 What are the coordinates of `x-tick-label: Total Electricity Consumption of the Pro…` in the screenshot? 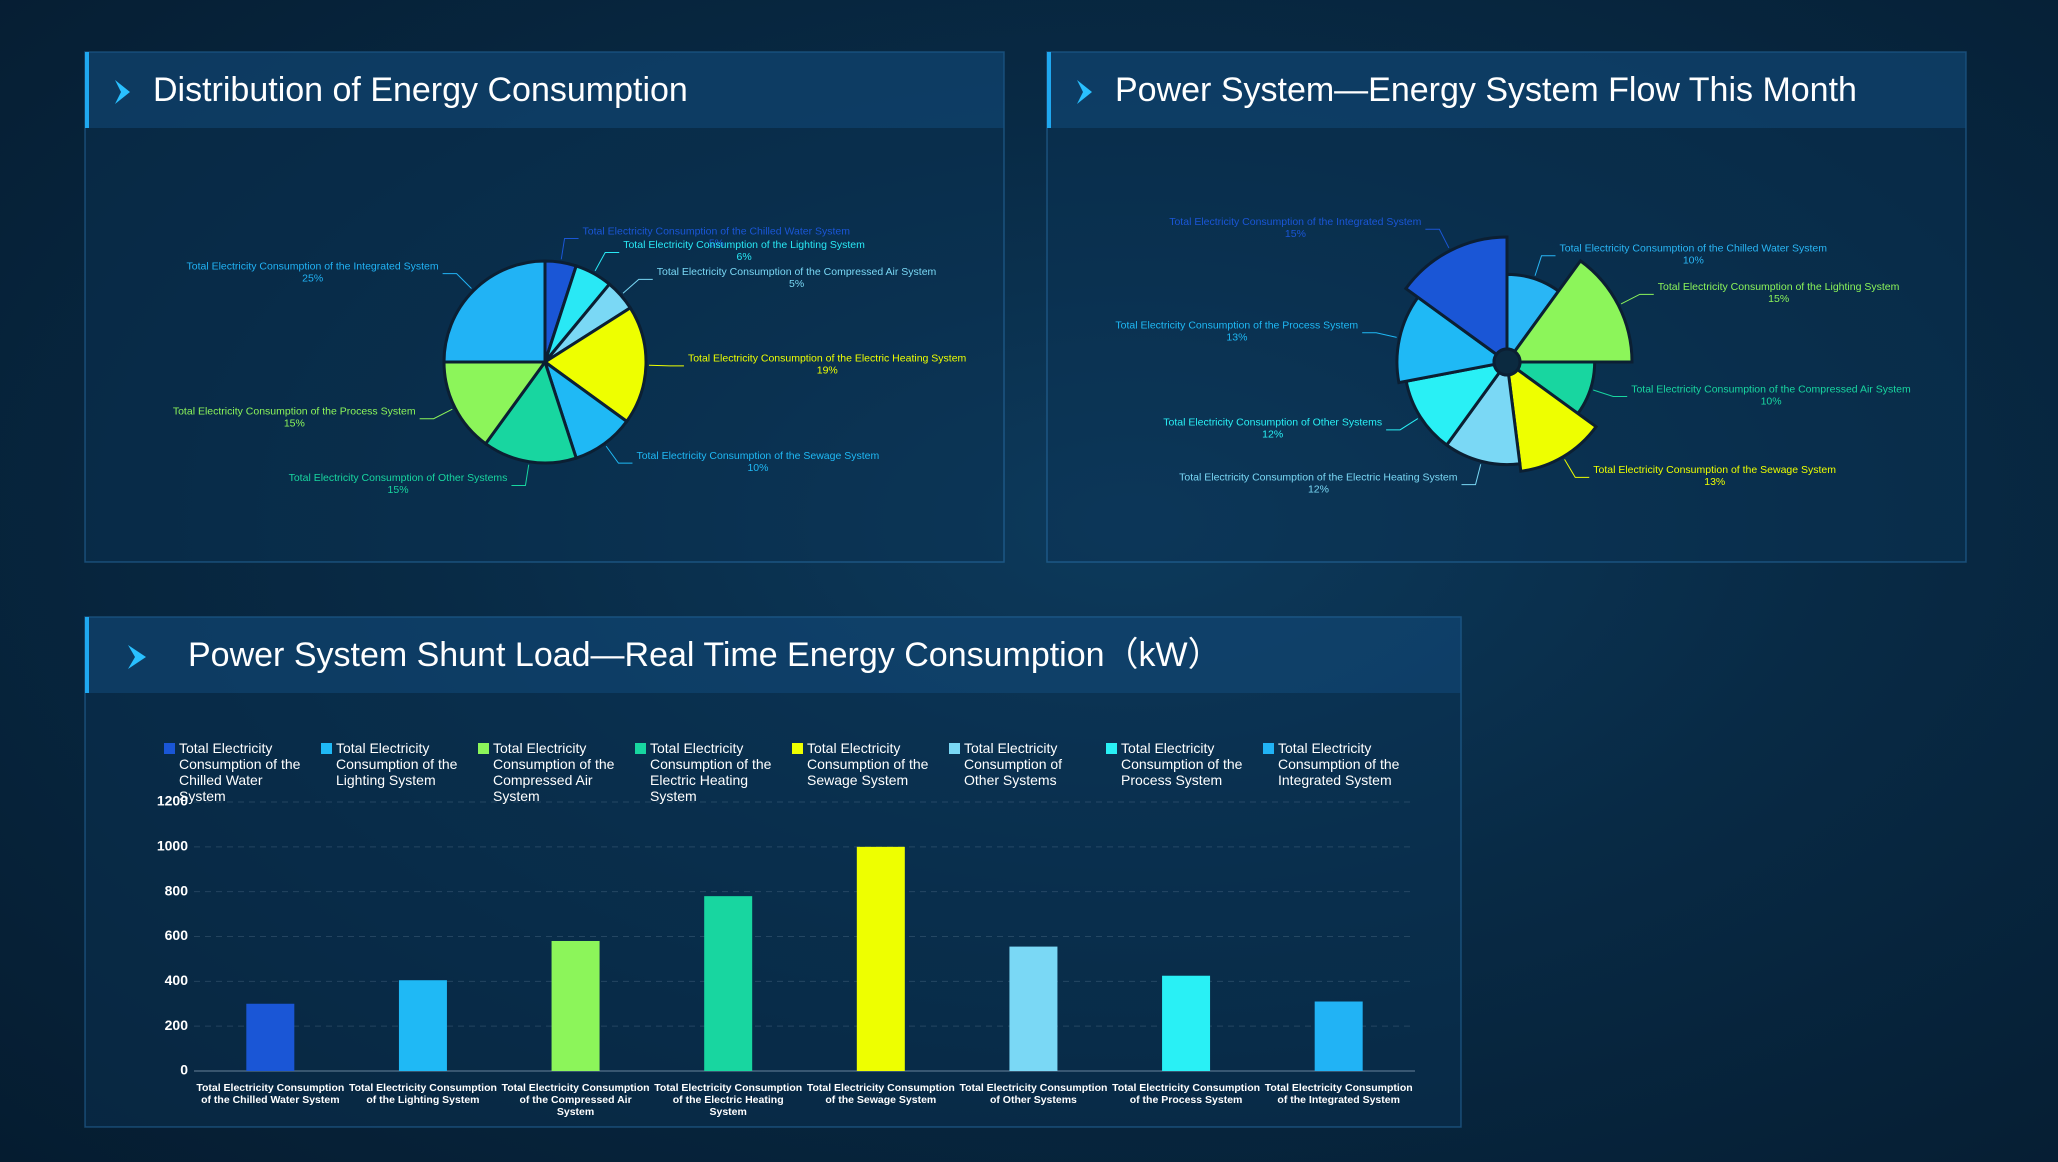 It's located at (1186, 1094).